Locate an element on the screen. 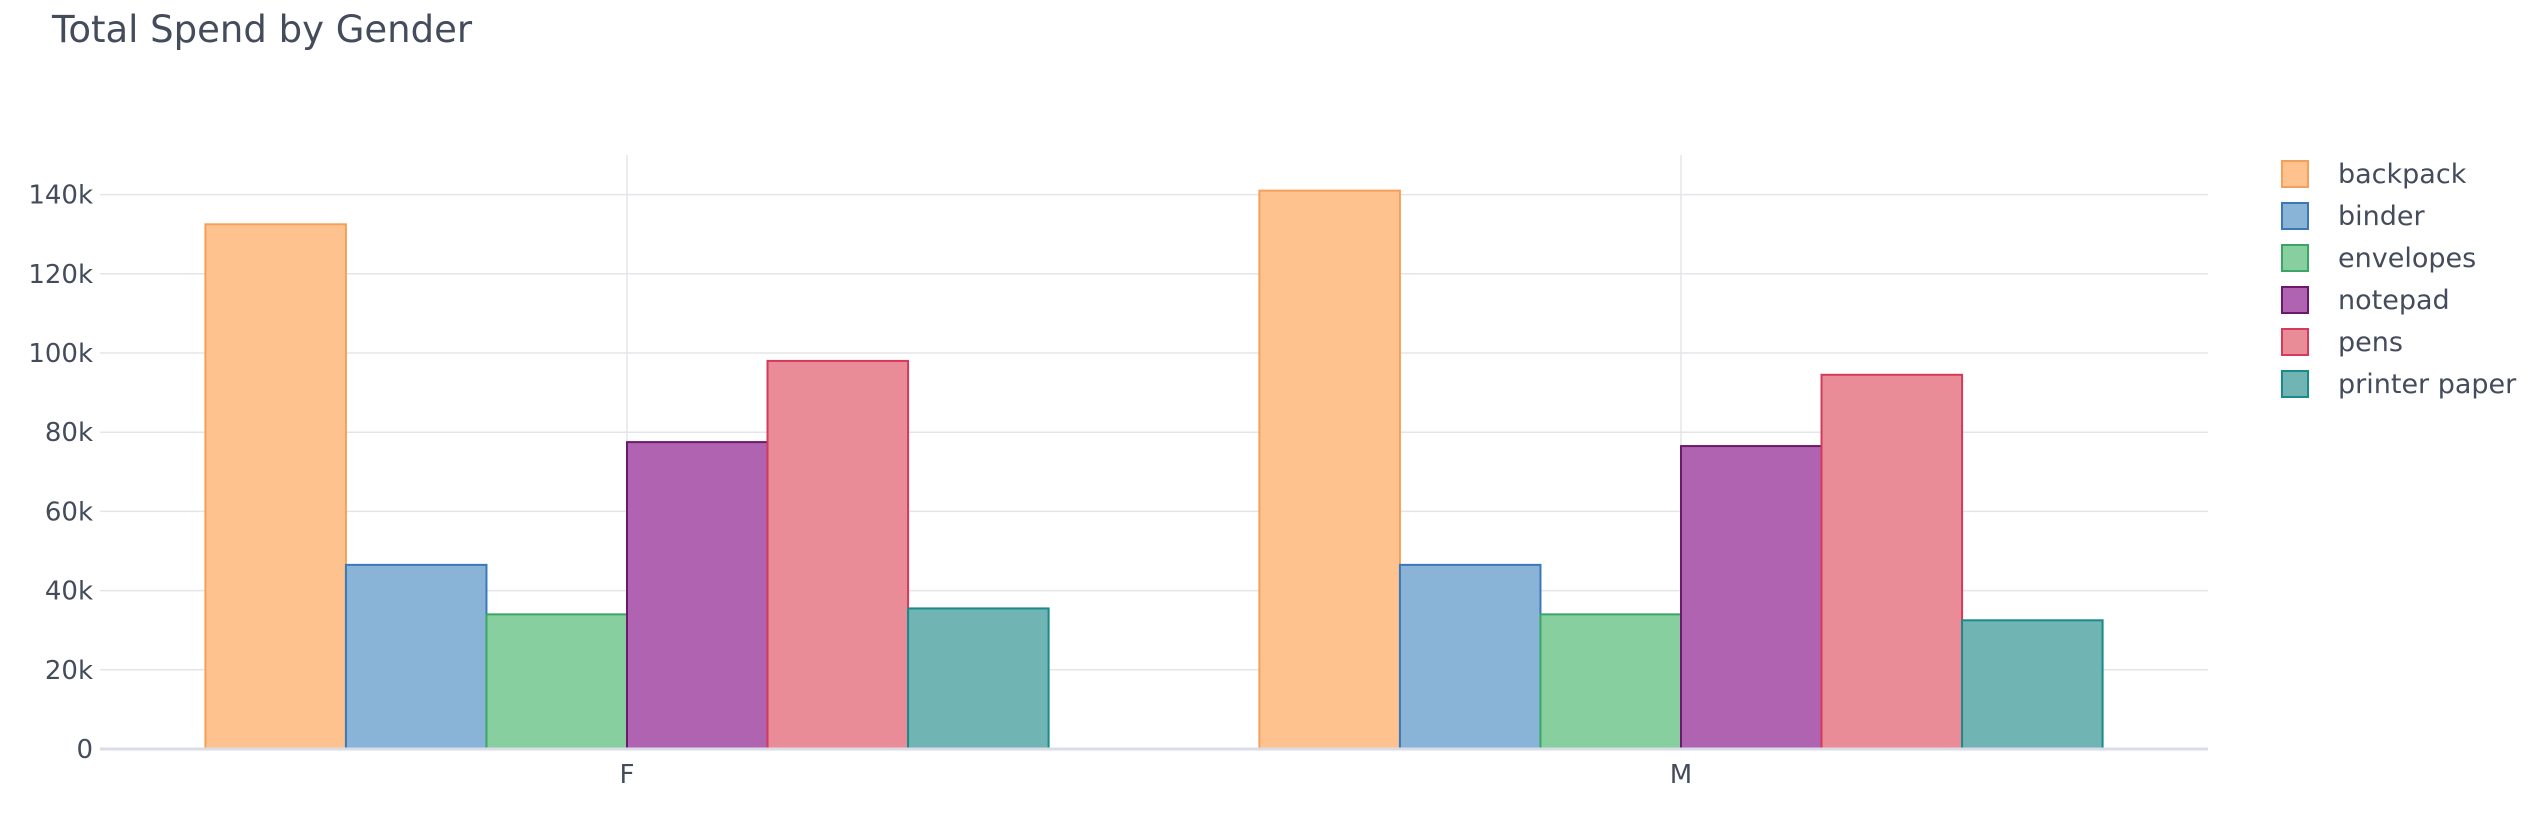 The height and width of the screenshot is (830, 2548). legend-label: notepad is located at coordinates (2394, 300).